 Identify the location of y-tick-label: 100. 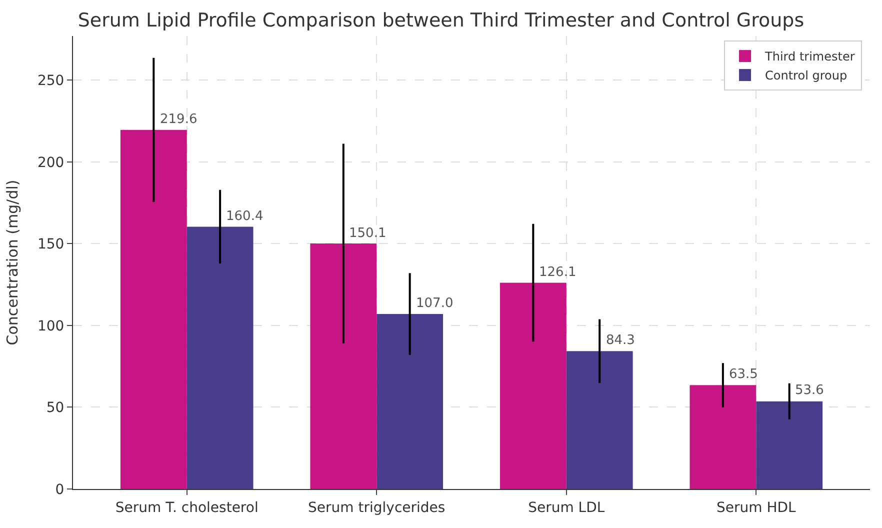
(50, 326).